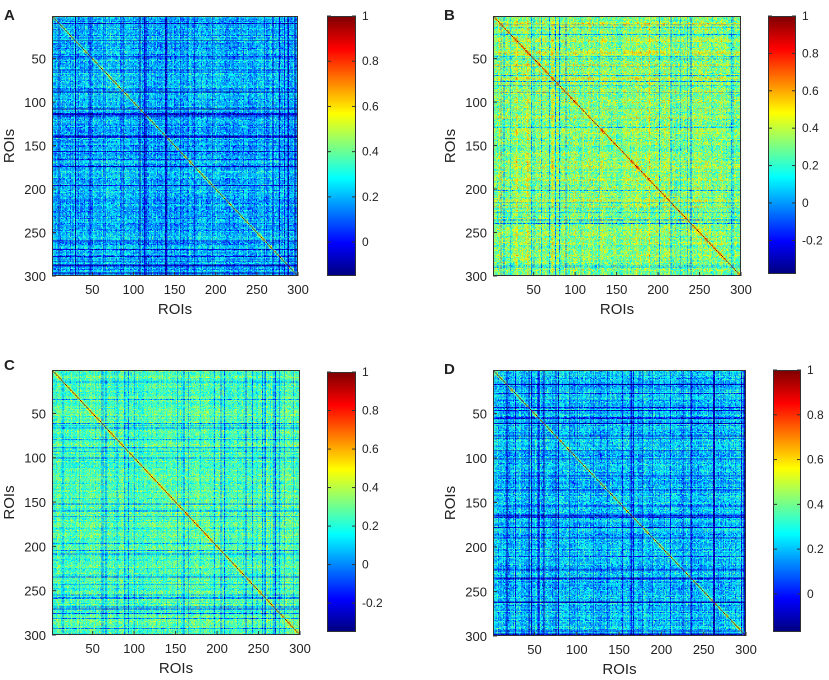  Describe the element at coordinates (619, 649) in the screenshot. I see `x-tick-label-d: 150` at that location.